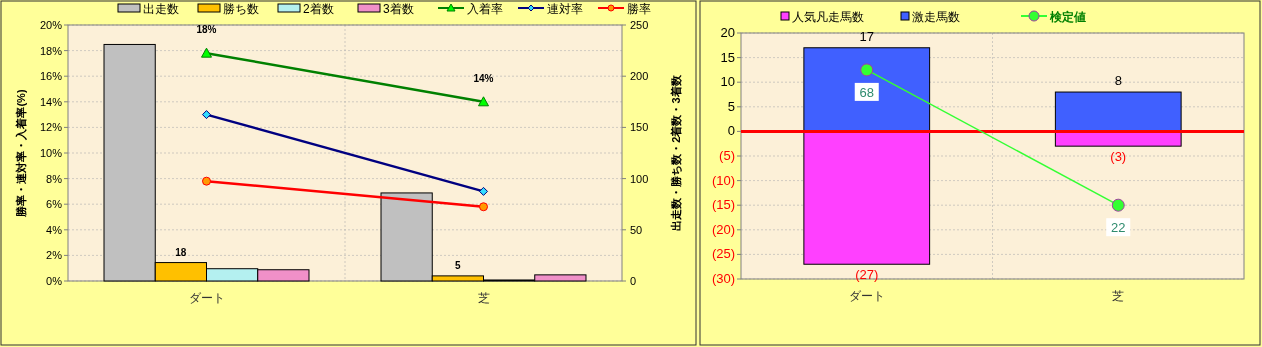 The height and width of the screenshot is (347, 1262). I want to click on y-tick-label: 6%, so click(54, 204).